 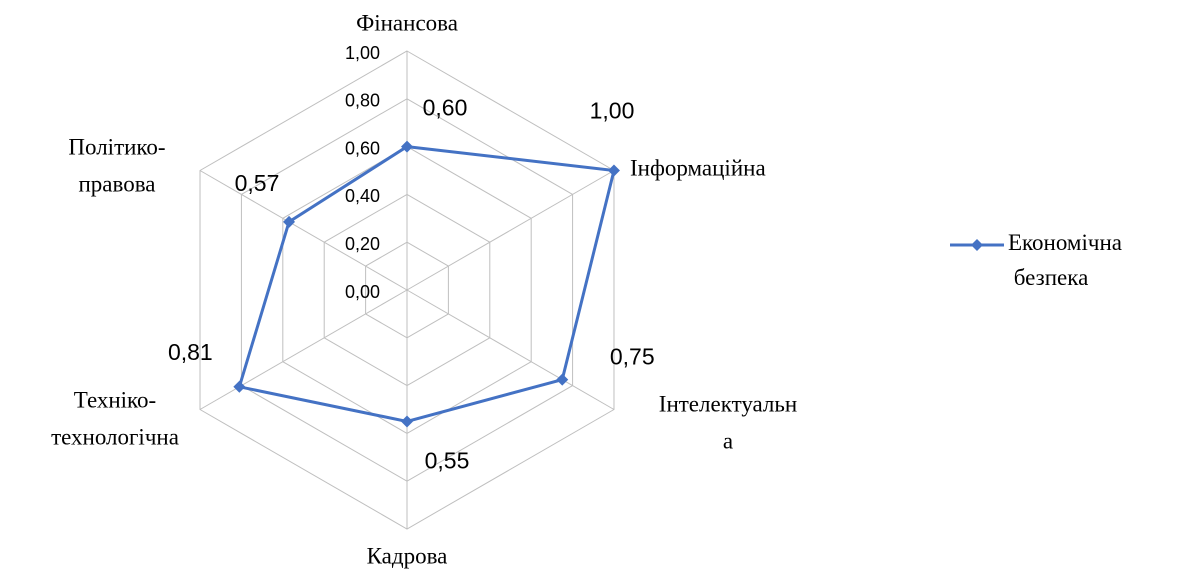 What do you see at coordinates (362, 196) in the screenshot?
I see `tick-label: 0,40` at bounding box center [362, 196].